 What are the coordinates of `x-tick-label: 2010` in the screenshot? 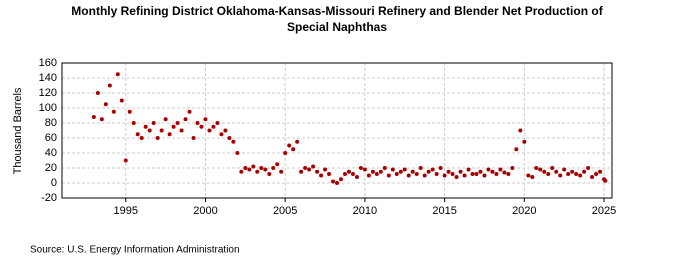 It's located at (365, 211).